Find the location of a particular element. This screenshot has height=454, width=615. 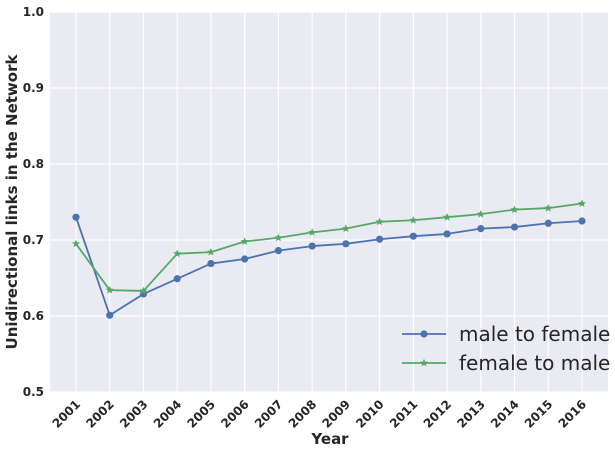

y-tick-label: 0.7 is located at coordinates (33, 240).